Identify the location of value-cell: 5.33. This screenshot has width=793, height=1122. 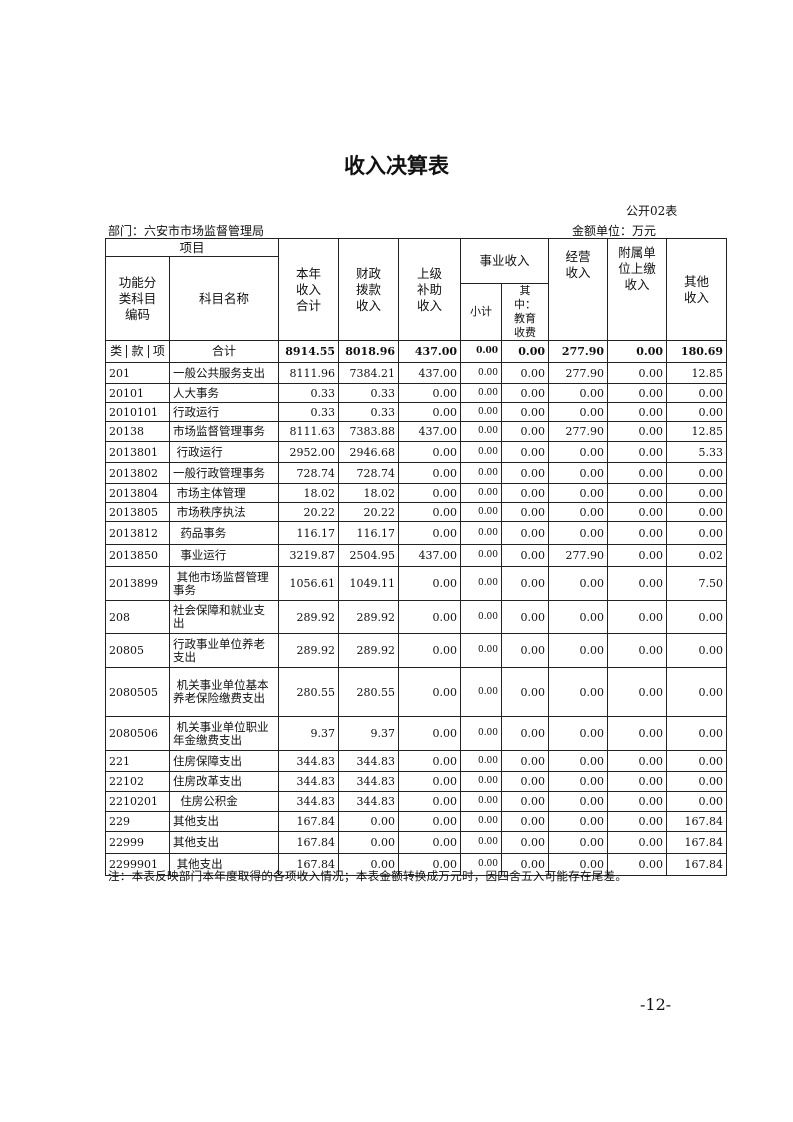
(697, 452).